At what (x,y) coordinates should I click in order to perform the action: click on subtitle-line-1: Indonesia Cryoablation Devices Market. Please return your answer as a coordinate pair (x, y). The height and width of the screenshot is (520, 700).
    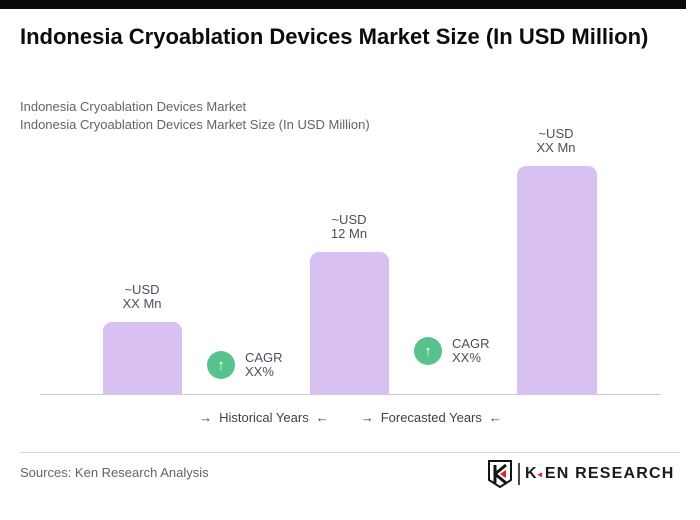
    Looking at the image, I should click on (133, 106).